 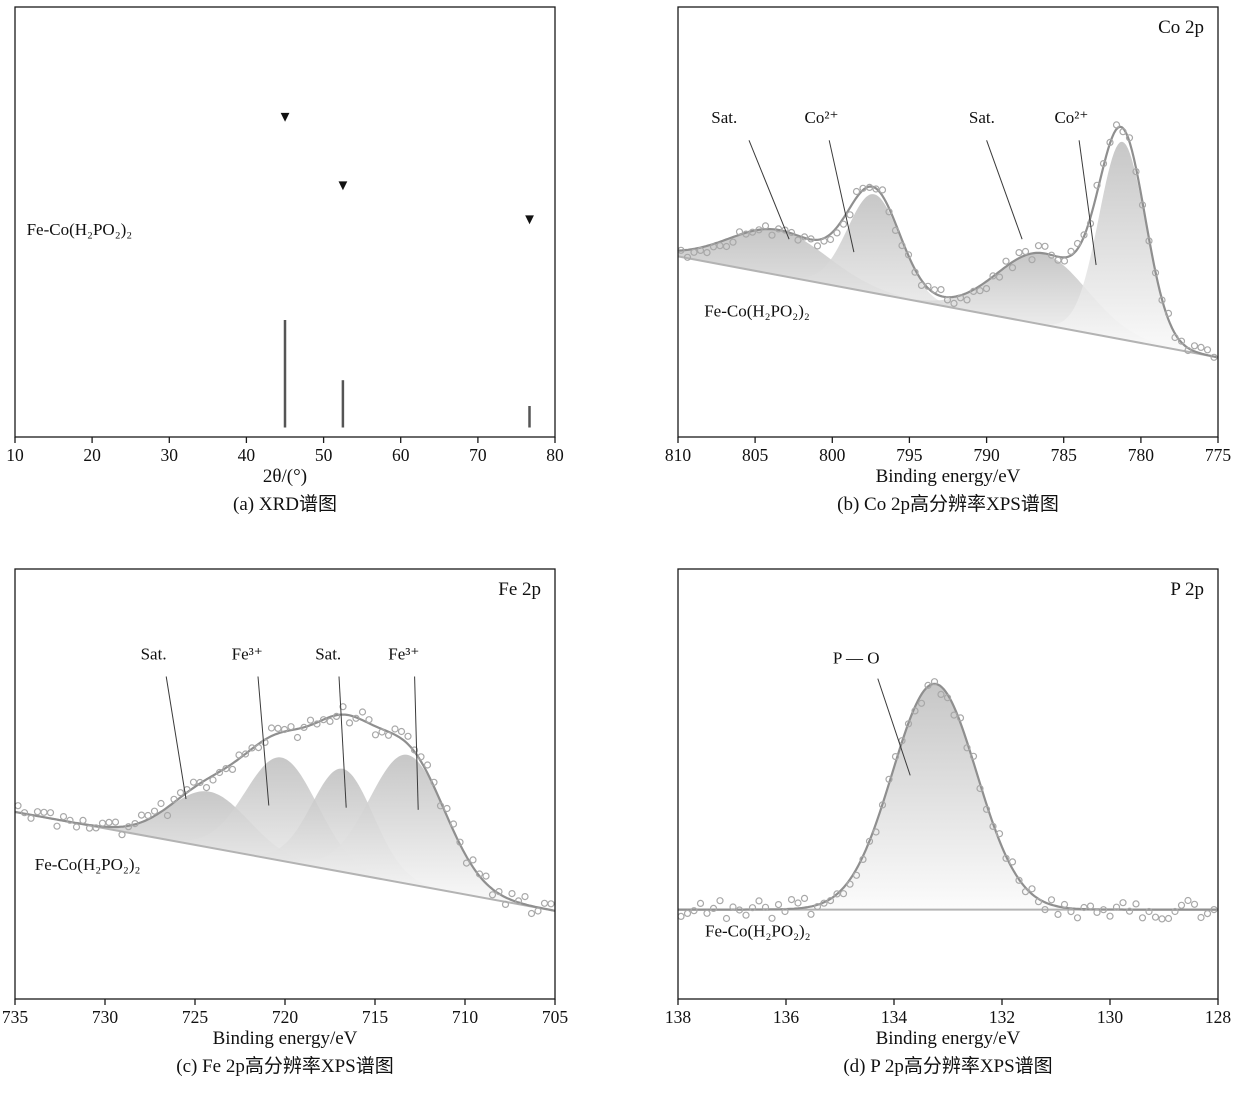 I want to click on x-tick-label: 810, so click(x=678, y=455).